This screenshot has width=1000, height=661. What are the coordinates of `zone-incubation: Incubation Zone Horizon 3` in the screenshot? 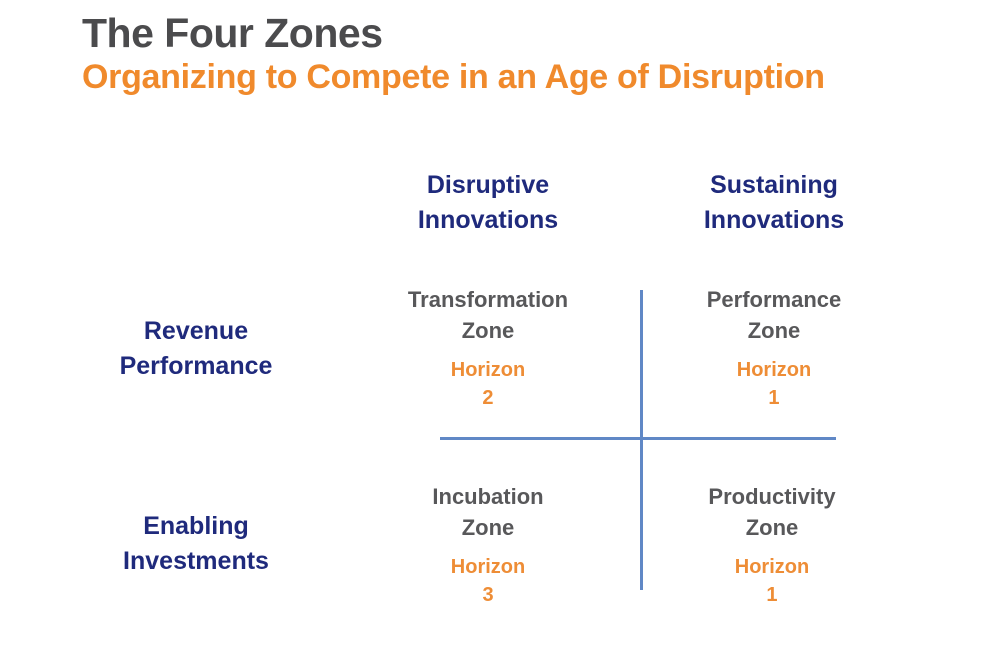 It's located at (487, 545).